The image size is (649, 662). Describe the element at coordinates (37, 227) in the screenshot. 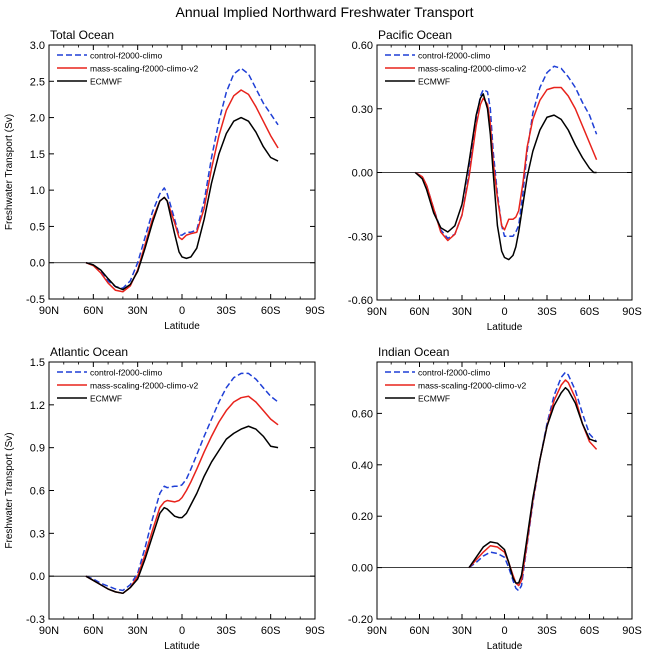

I see `y-tick-label: 0.5` at that location.